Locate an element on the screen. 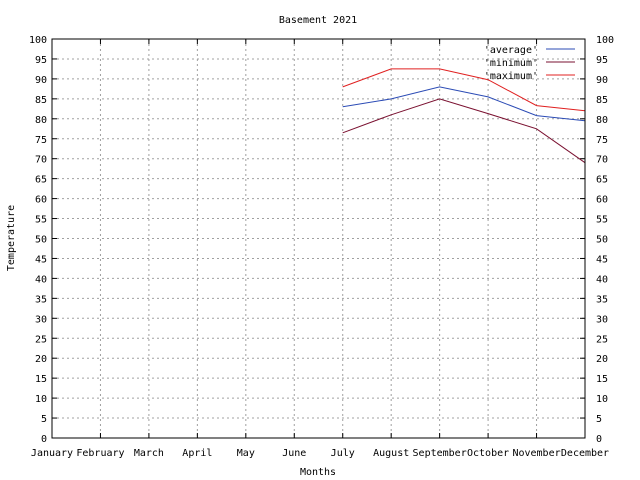 The height and width of the screenshot is (480, 640). y-tick-label-right: 75 is located at coordinates (602, 140).